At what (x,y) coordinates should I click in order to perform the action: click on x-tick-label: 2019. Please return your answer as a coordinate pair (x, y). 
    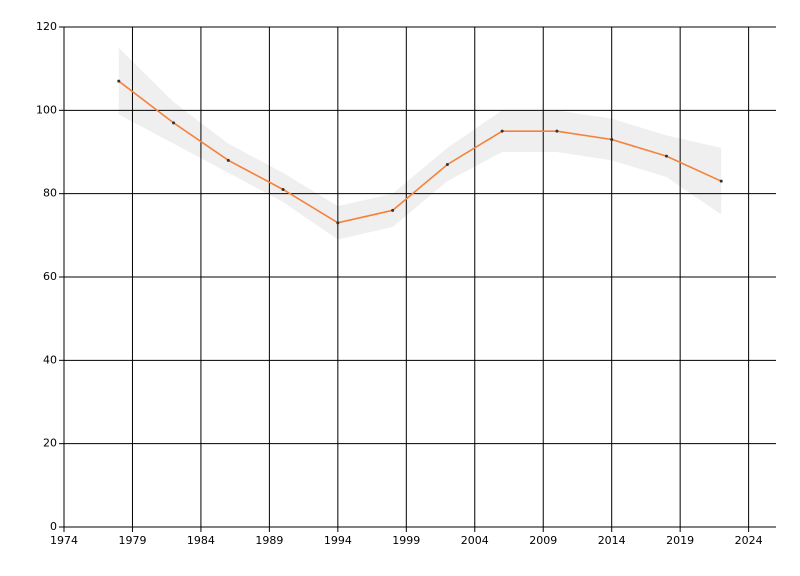
    Looking at the image, I should click on (680, 540).